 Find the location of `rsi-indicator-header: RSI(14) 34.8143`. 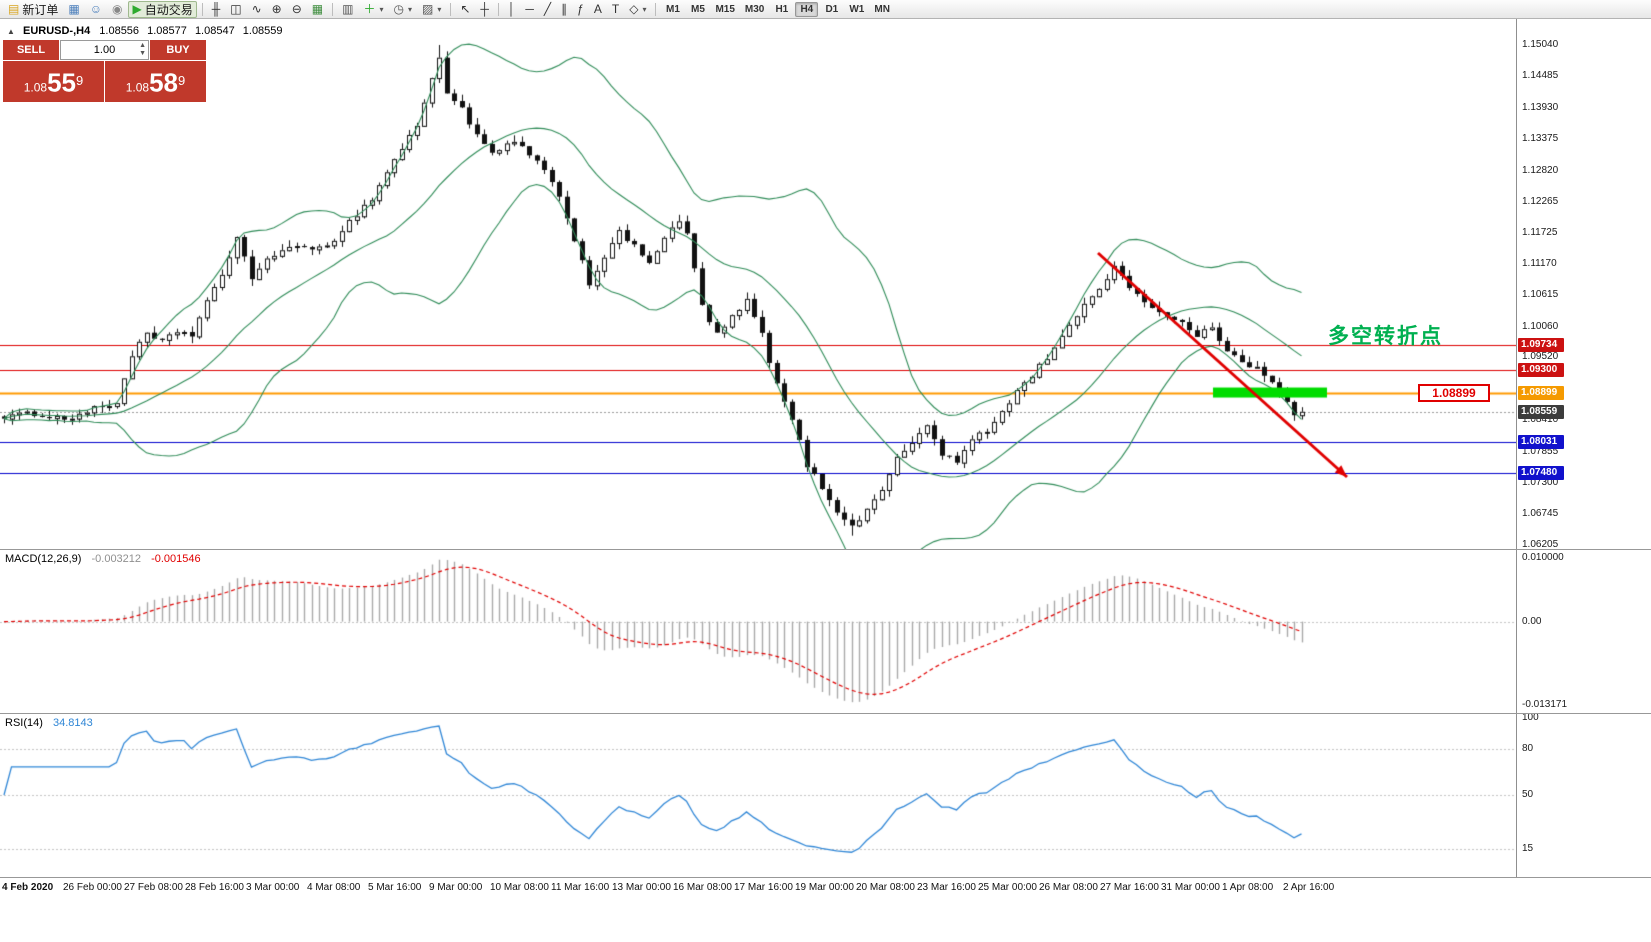

rsi-indicator-header: RSI(14) 34.8143 is located at coordinates (49, 723).